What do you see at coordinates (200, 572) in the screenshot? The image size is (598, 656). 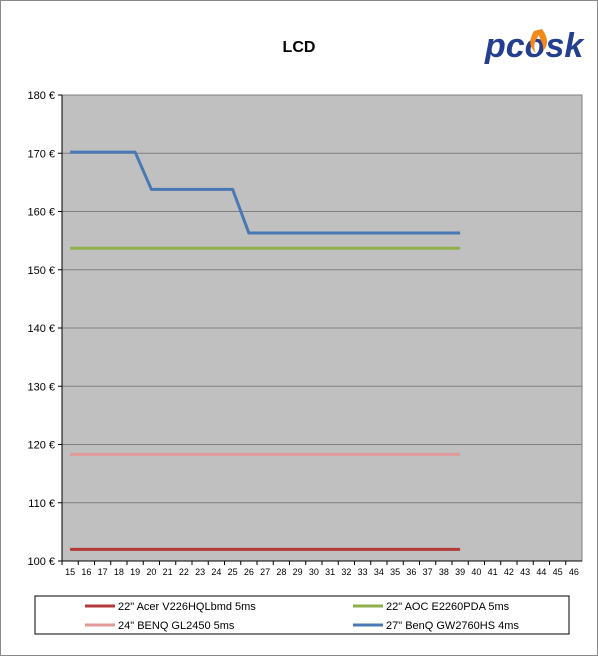 I see `x-tick-label: 23` at bounding box center [200, 572].